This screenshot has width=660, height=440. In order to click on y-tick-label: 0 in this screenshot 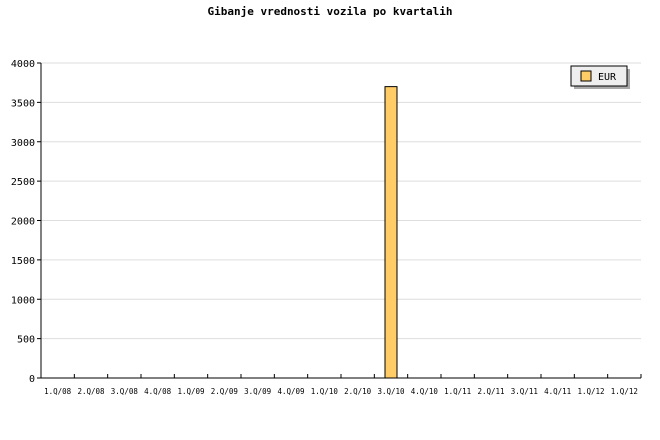, I will do `click(32, 379)`.